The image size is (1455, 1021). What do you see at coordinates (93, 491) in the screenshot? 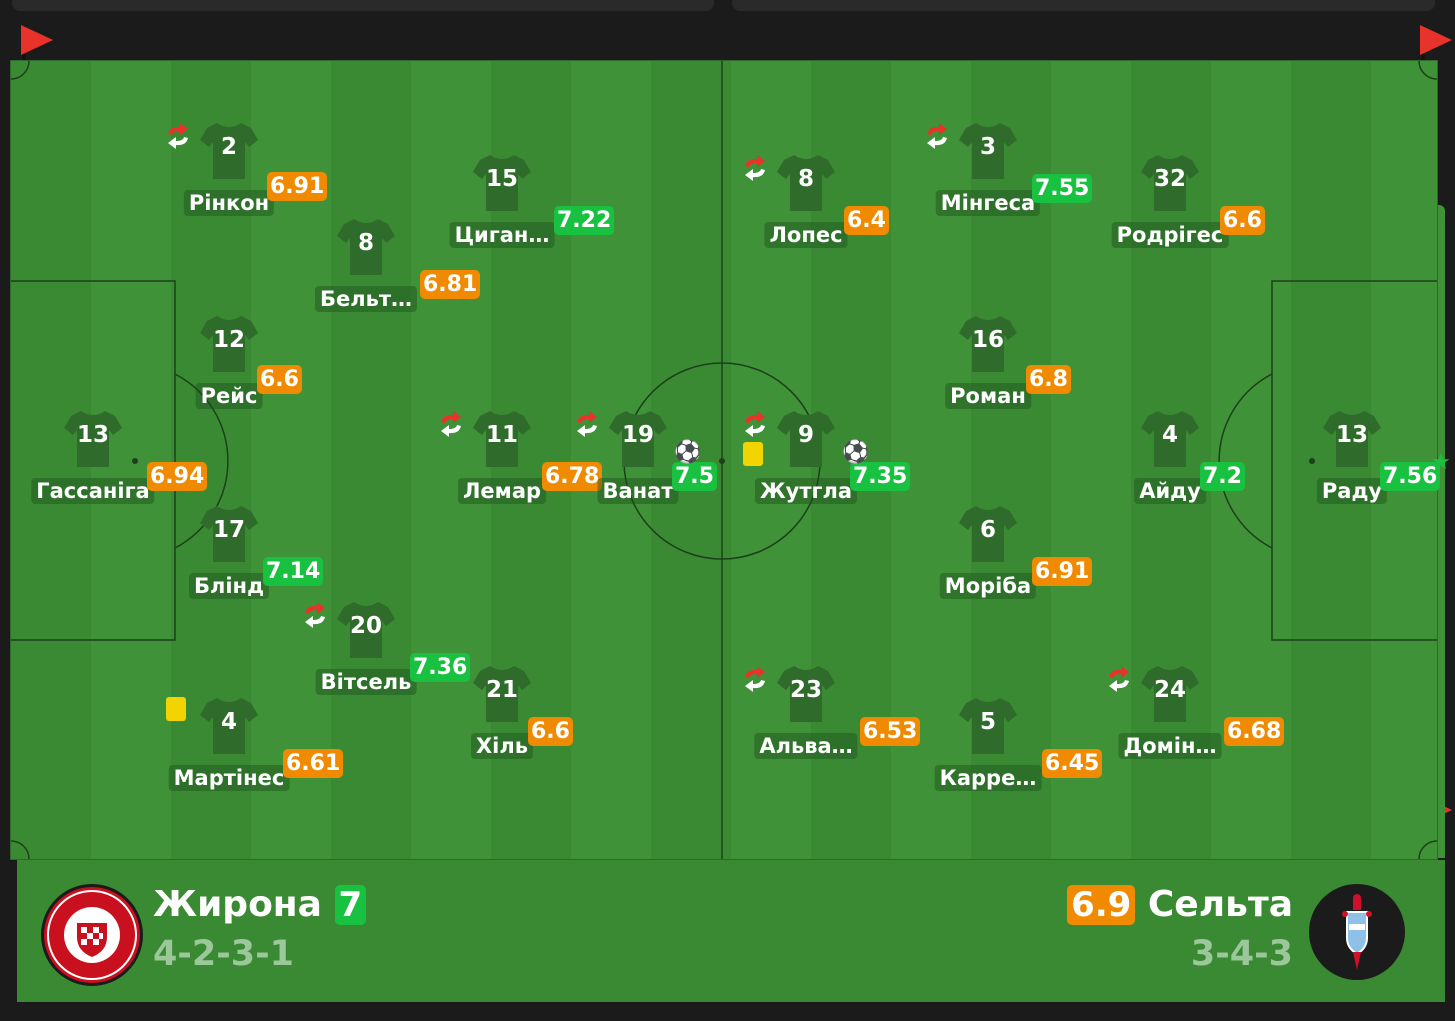
I see `player-name: Гассаніга` at bounding box center [93, 491].